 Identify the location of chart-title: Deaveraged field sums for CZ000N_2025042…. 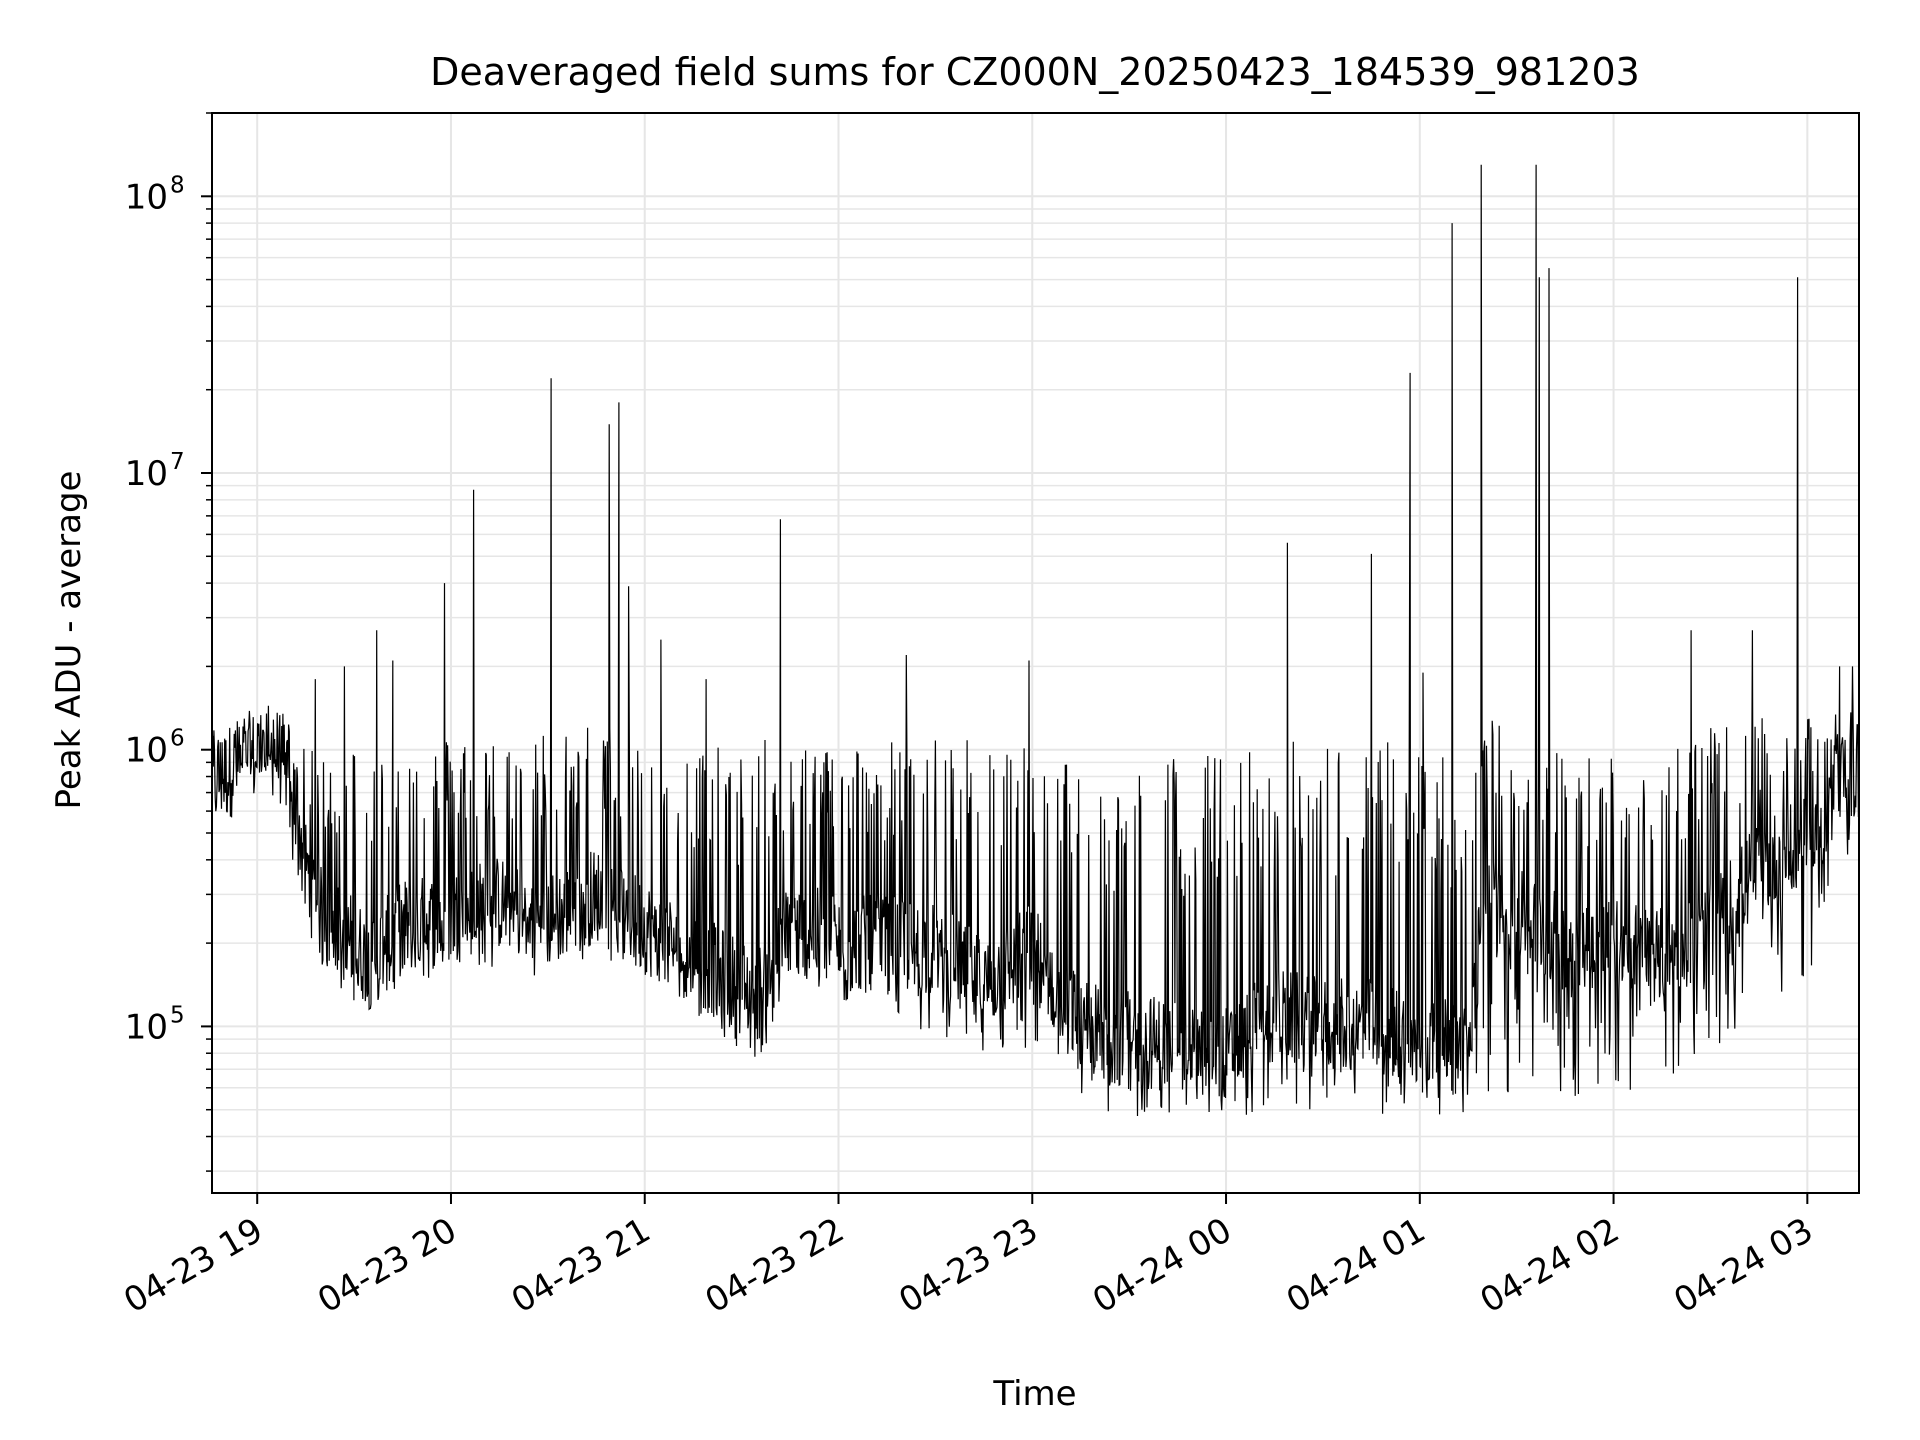
(1035, 72).